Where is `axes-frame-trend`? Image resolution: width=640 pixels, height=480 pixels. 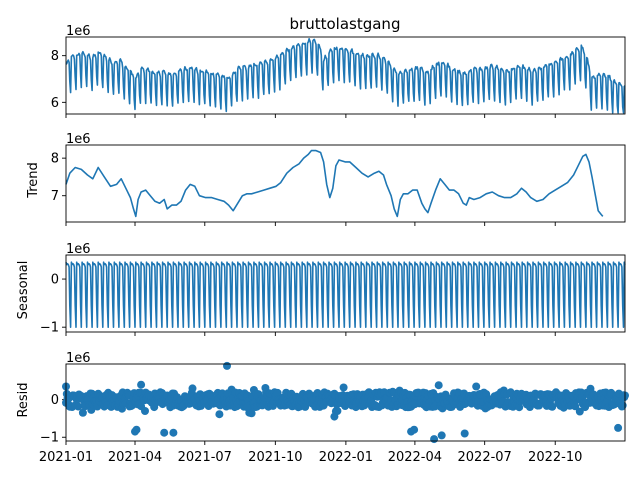
axes-frame-trend is located at coordinates (345, 183).